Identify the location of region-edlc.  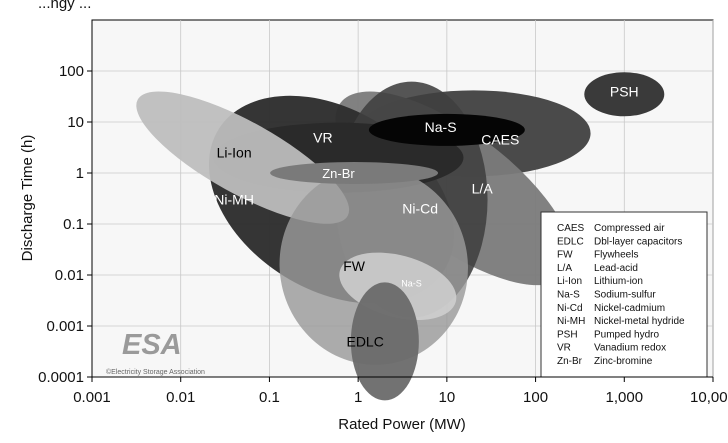
(384, 341).